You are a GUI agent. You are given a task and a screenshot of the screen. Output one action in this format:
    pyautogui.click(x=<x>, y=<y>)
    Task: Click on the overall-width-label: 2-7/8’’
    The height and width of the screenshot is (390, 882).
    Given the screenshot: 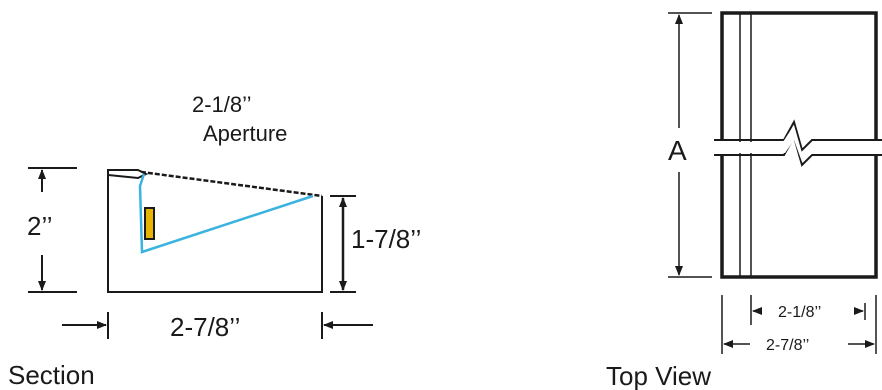 What is the action you would take?
    pyautogui.click(x=787, y=345)
    